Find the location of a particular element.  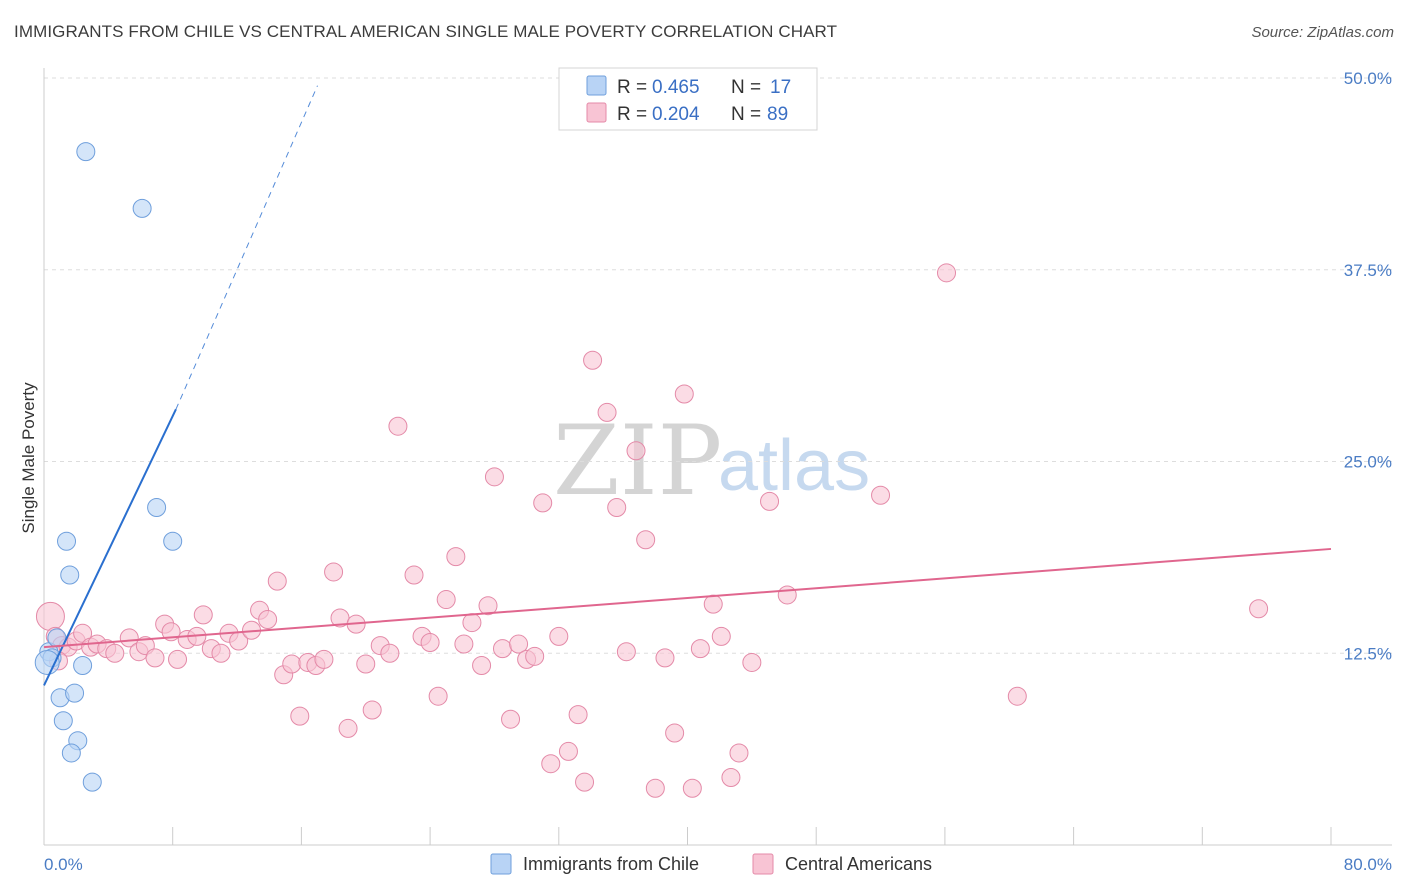

legend-r-value-central: 0.204 is located at coordinates (676, 114).